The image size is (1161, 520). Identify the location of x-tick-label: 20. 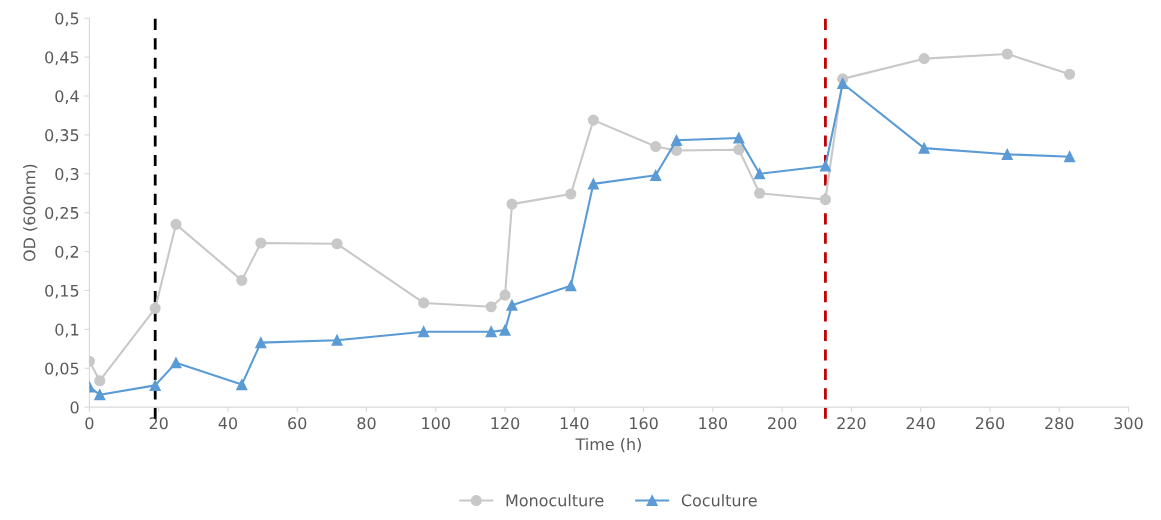
(158, 423).